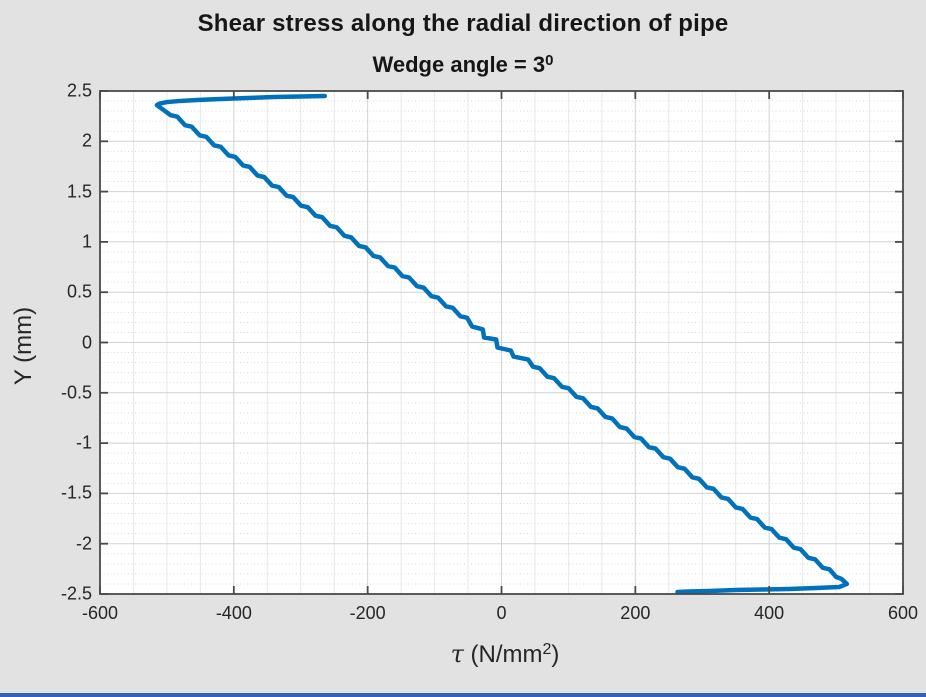 This screenshot has width=926, height=697. What do you see at coordinates (233, 613) in the screenshot?
I see `x-tick-label: -400` at bounding box center [233, 613].